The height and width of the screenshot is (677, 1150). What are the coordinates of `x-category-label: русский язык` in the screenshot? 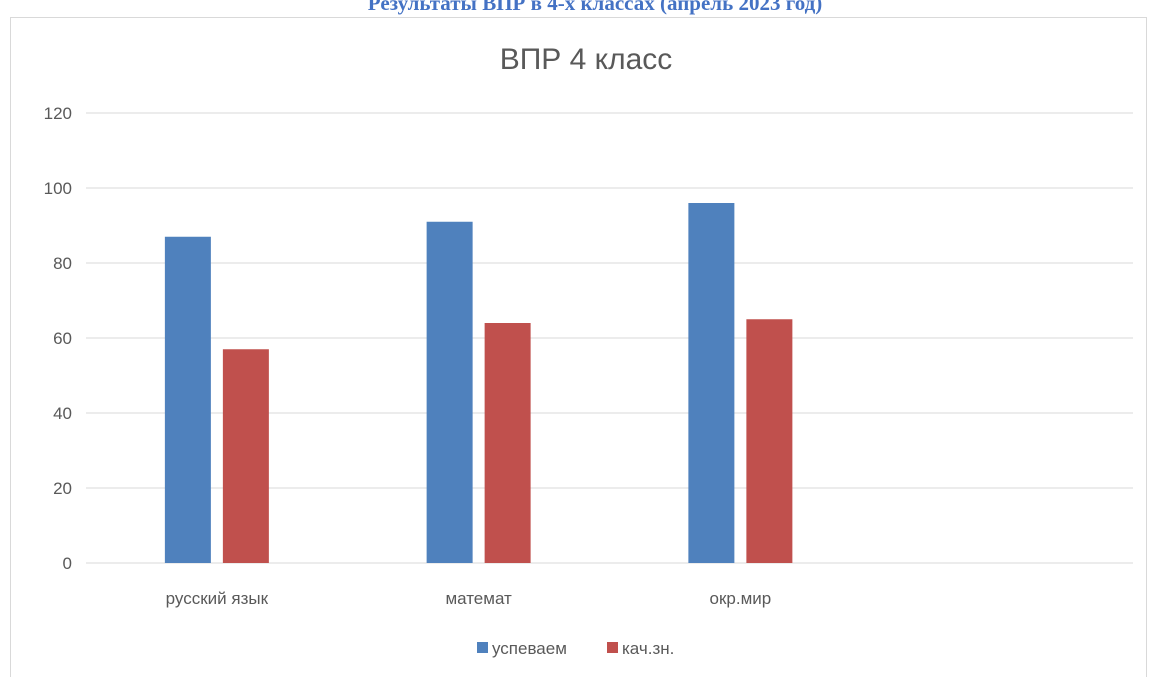 It's located at (217, 598).